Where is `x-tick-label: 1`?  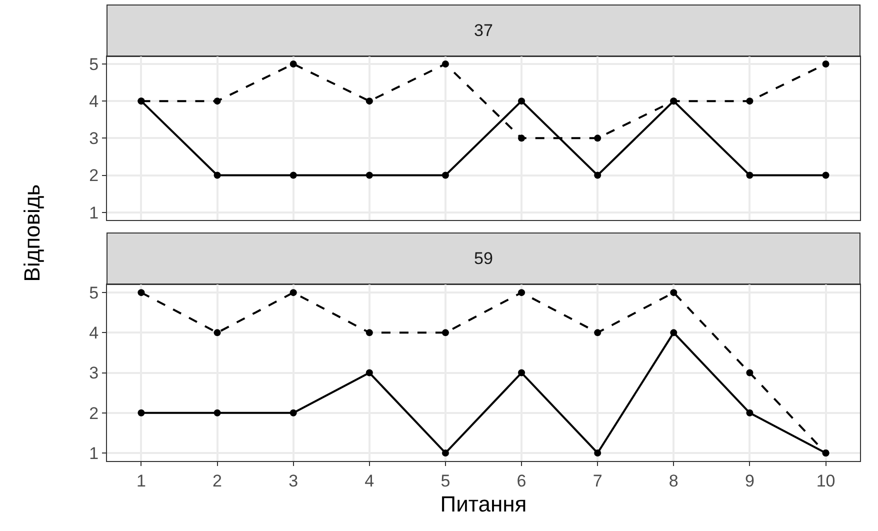 x-tick-label: 1 is located at coordinates (141, 480).